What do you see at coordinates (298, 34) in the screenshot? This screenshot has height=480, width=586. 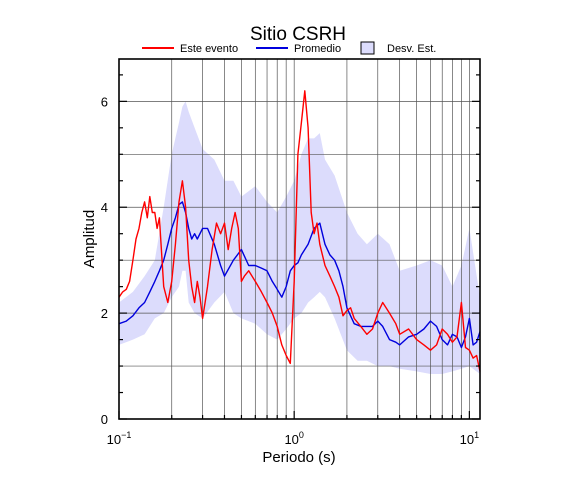 I see `chart-title: Sitio CSRH` at bounding box center [298, 34].